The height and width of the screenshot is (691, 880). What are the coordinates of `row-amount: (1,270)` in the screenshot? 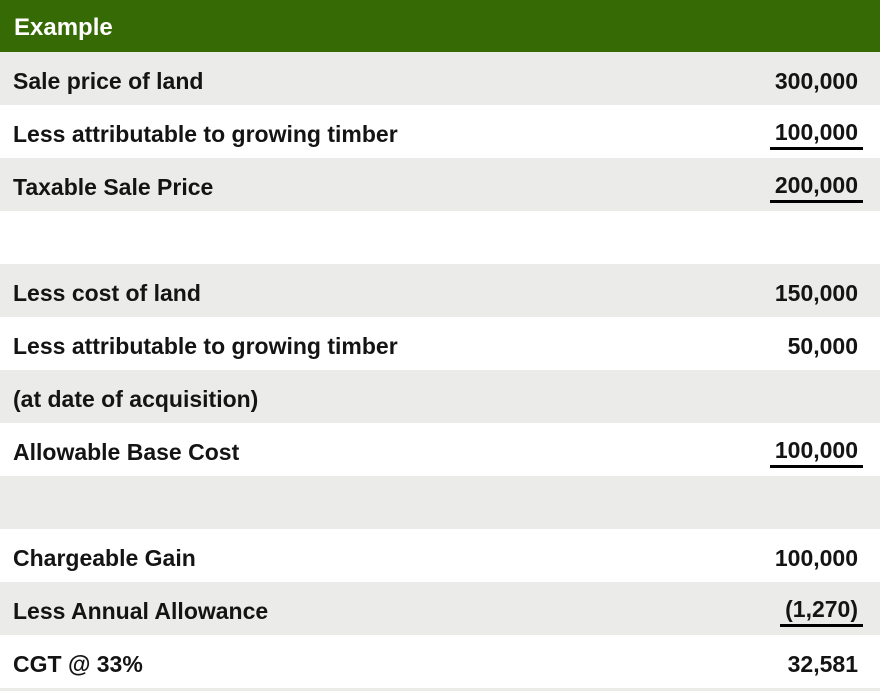 It's located at (821, 612).